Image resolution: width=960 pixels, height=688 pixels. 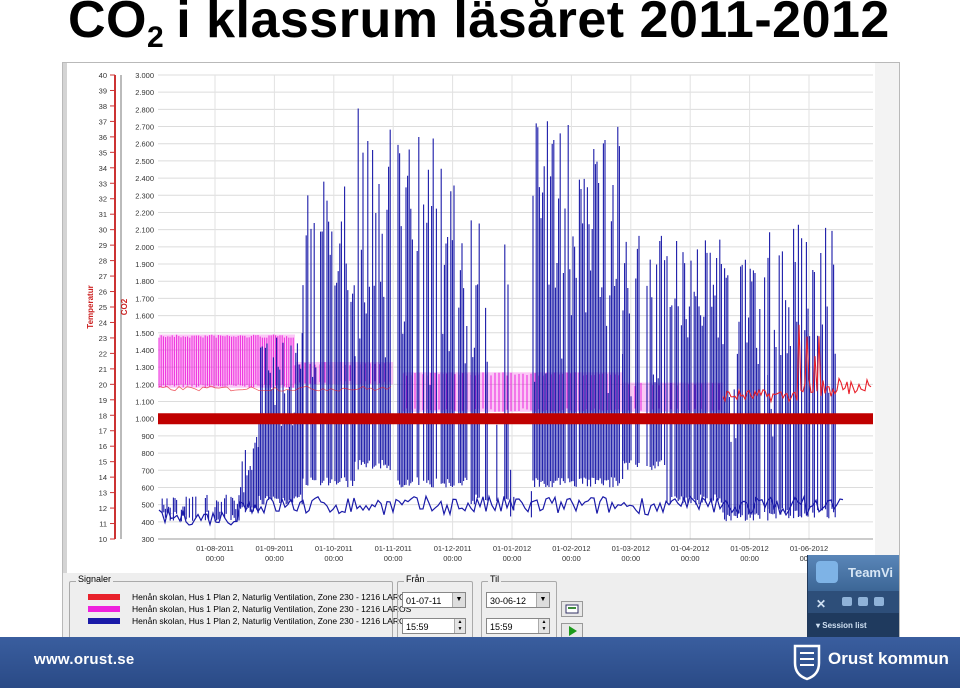 I want to click on co2-tick-label: 1.900, so click(x=144, y=264).